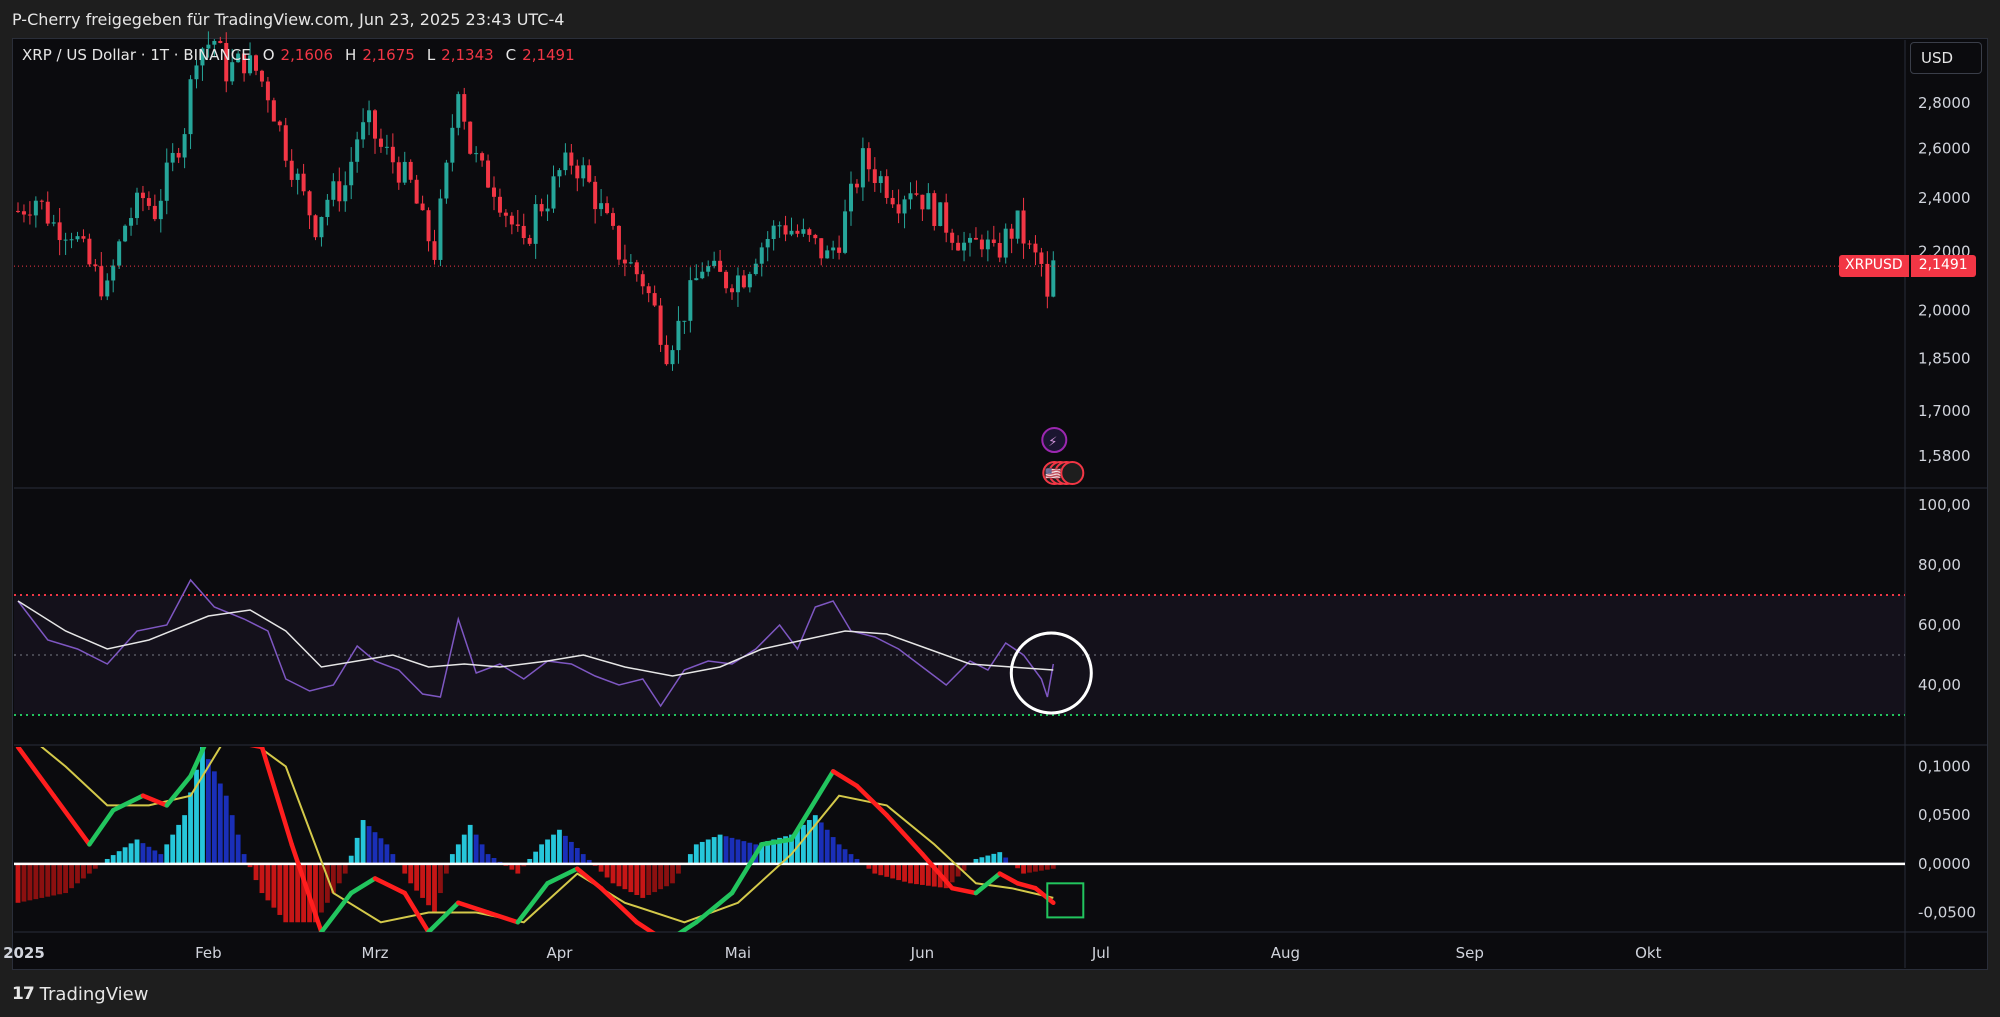 The width and height of the screenshot is (2000, 1017). I want to click on us-flag-icon, so click(1072, 473).